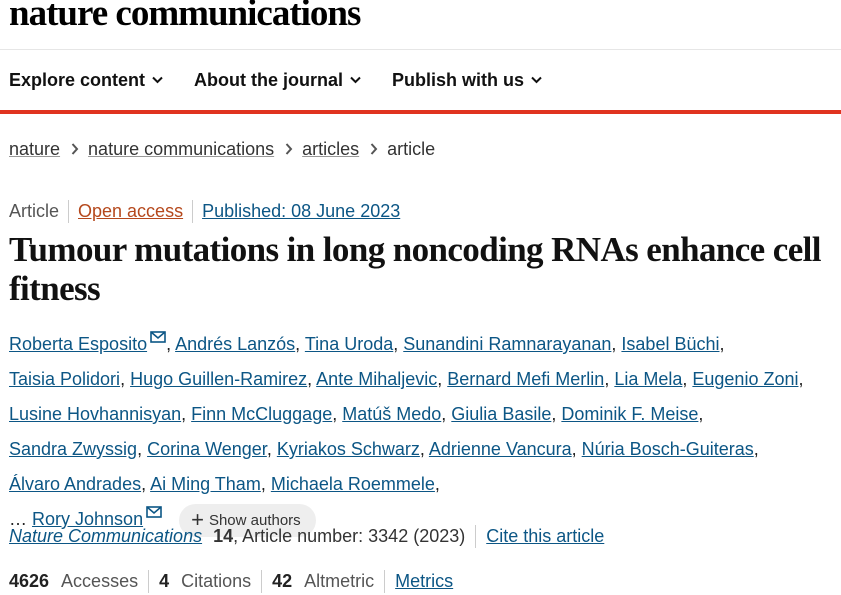 This screenshot has width=841, height=595. I want to click on author-link: Tina Uroda, so click(349, 344).